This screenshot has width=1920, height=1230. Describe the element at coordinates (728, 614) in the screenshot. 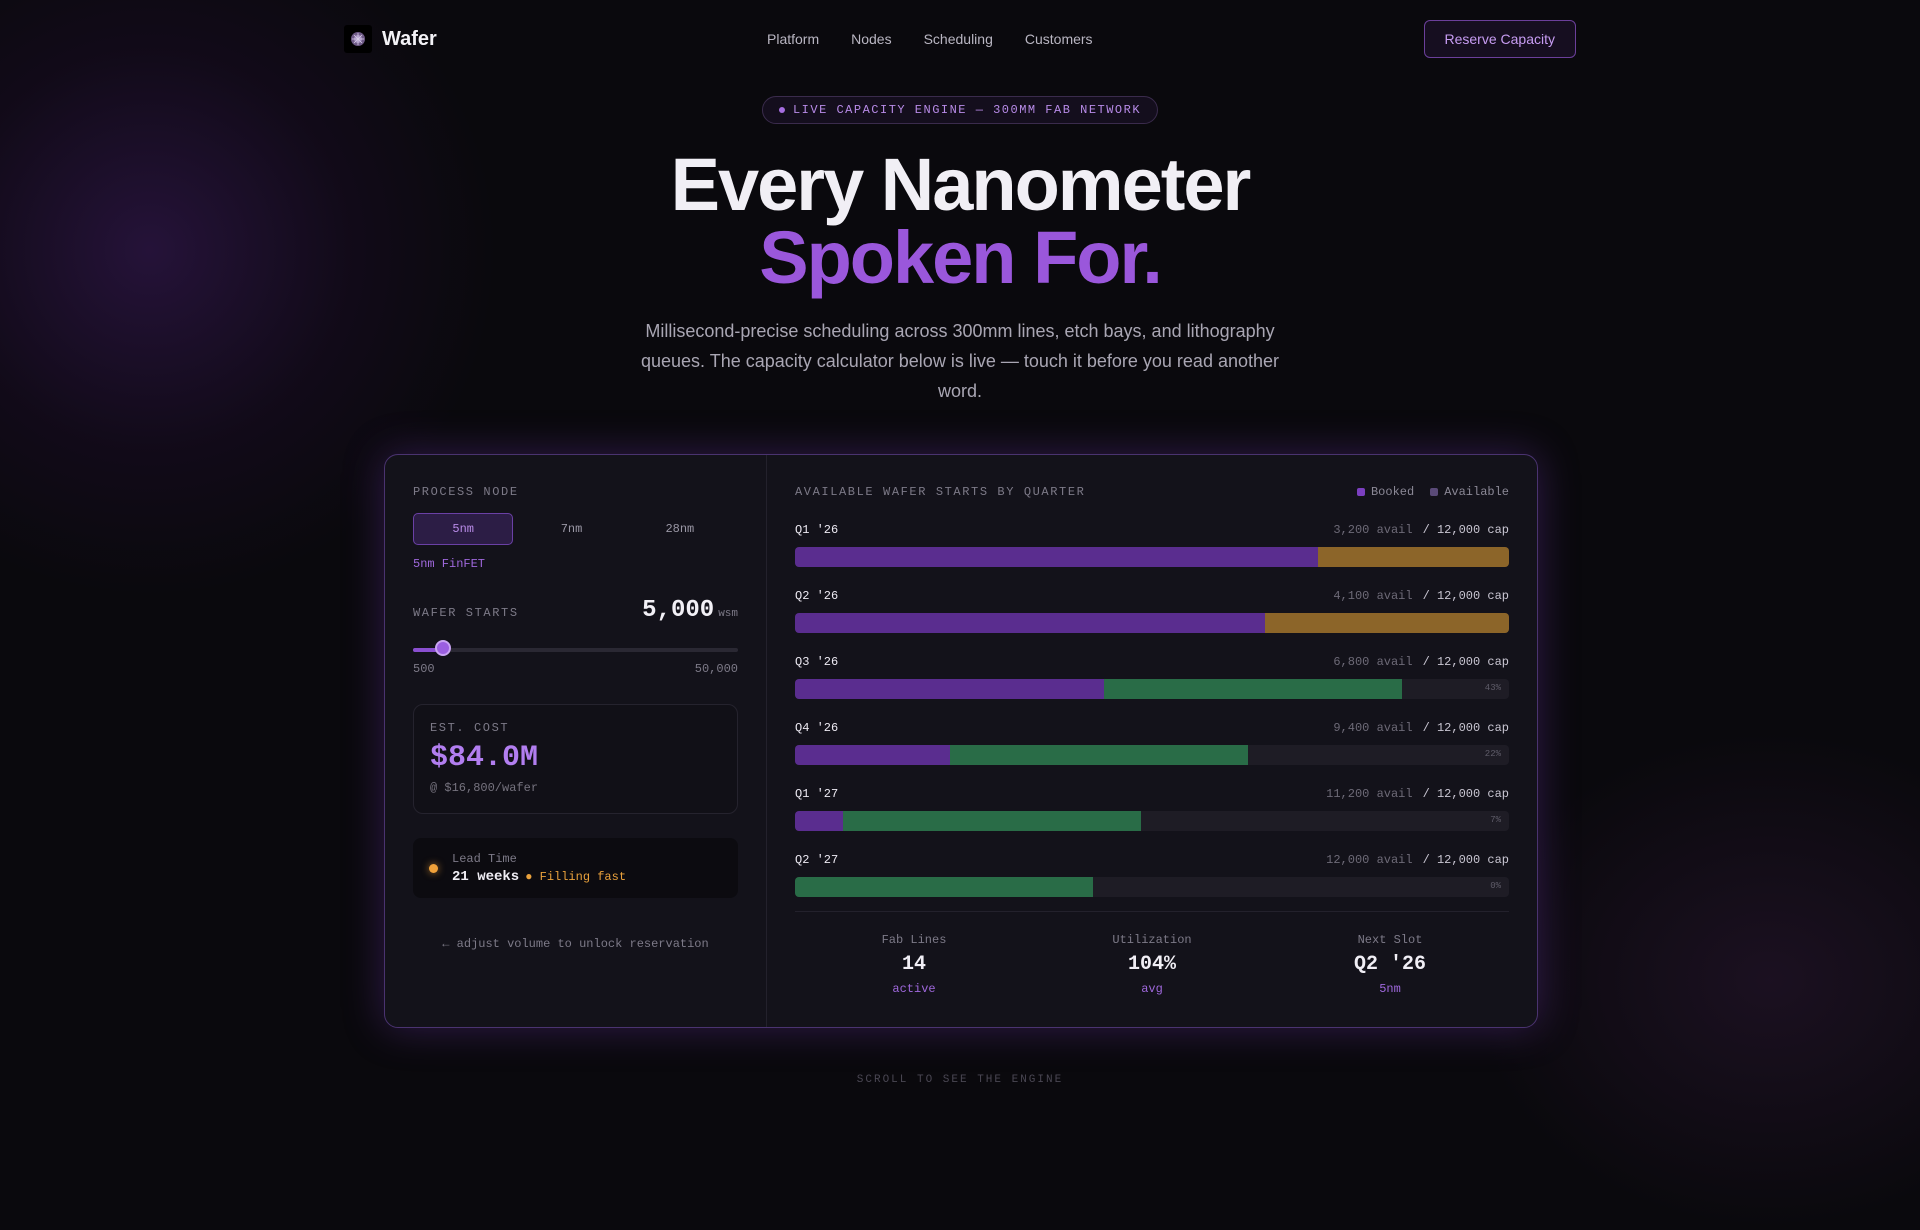

I see `wafer-starts-unit: wsm` at that location.